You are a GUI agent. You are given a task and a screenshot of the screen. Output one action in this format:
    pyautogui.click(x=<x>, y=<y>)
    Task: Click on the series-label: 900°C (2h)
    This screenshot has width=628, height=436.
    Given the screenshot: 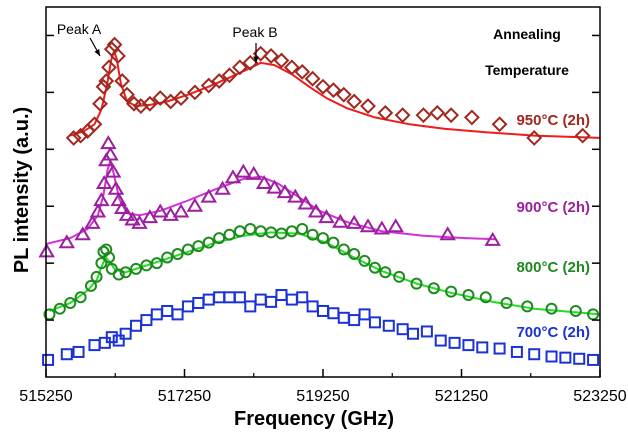 What is the action you would take?
    pyautogui.click(x=553, y=207)
    